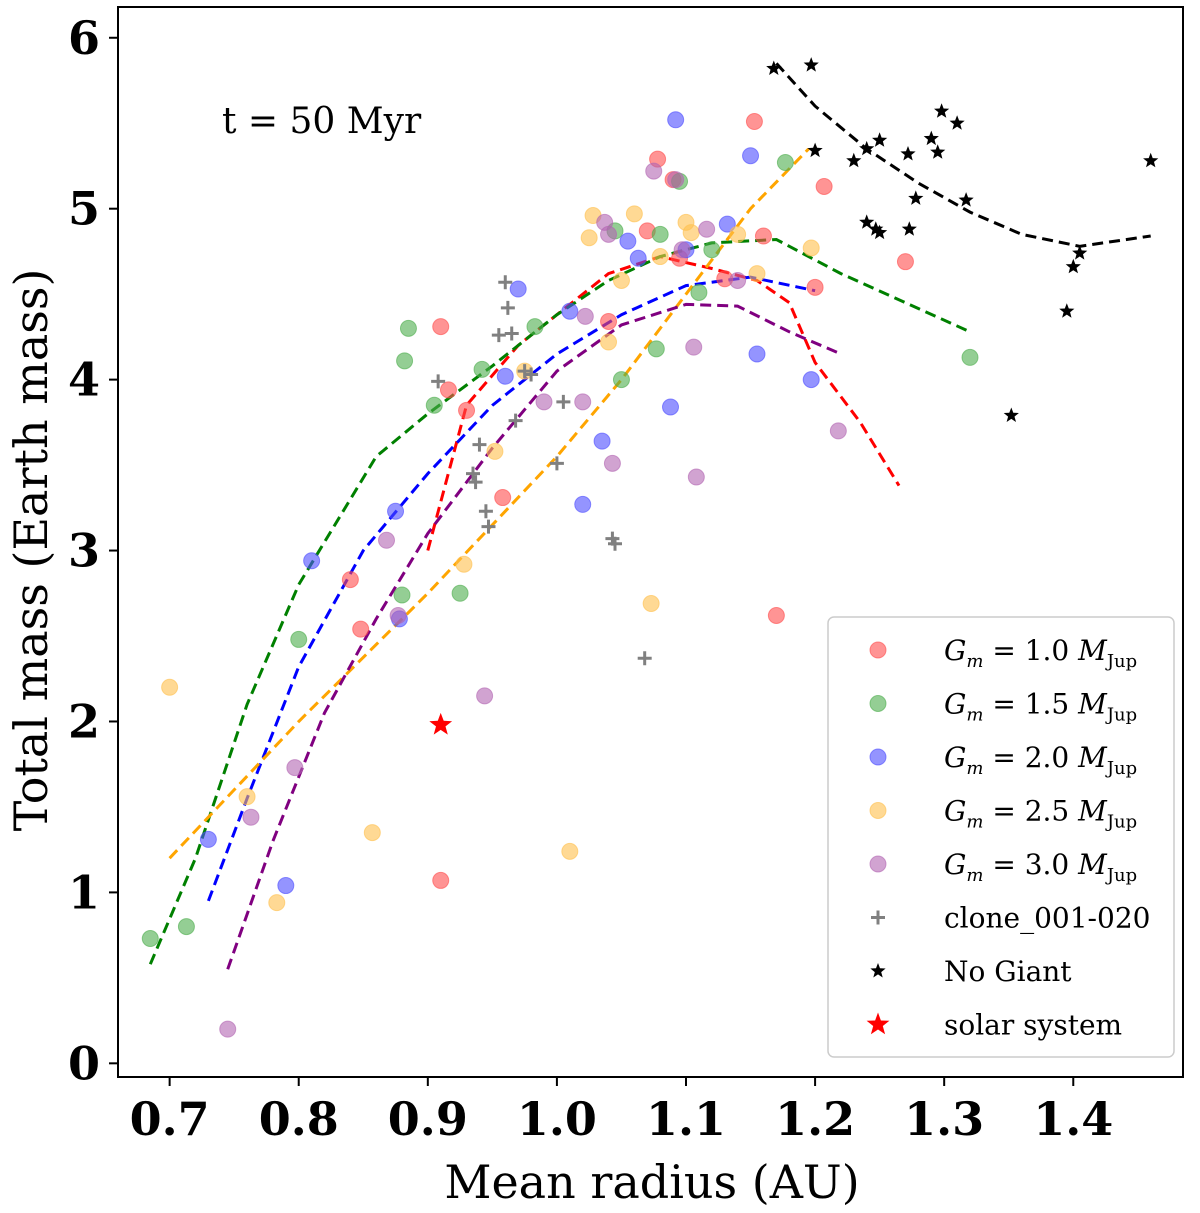 The height and width of the screenshot is (1213, 1200). I want to click on y-tick-label: 6, so click(84, 38).